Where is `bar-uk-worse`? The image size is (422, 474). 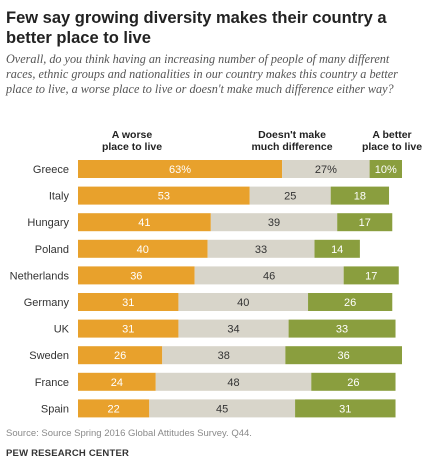
bar-uk-worse is located at coordinates (128, 328).